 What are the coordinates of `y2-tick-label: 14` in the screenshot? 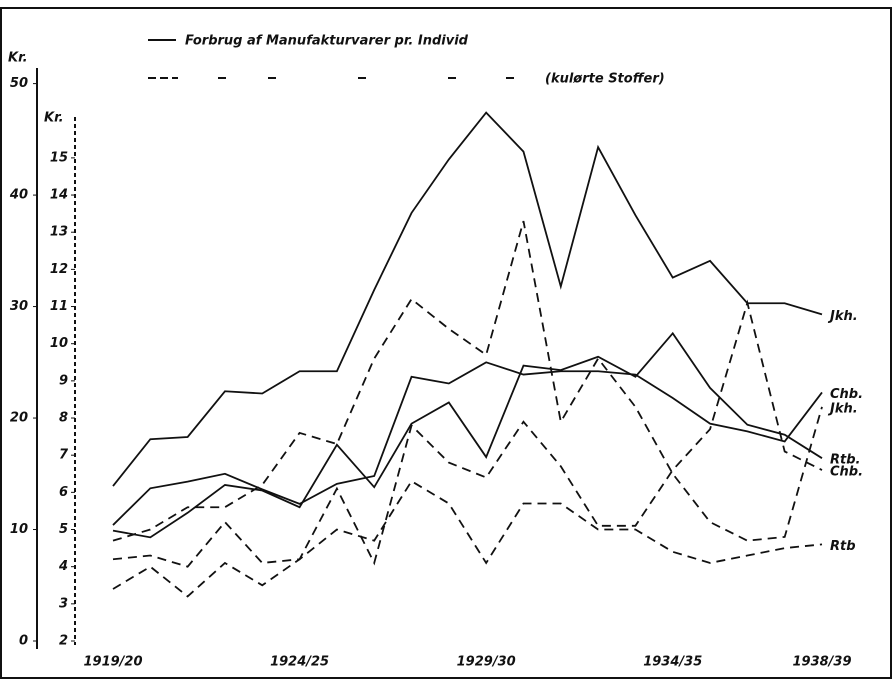 It's located at (59, 195).